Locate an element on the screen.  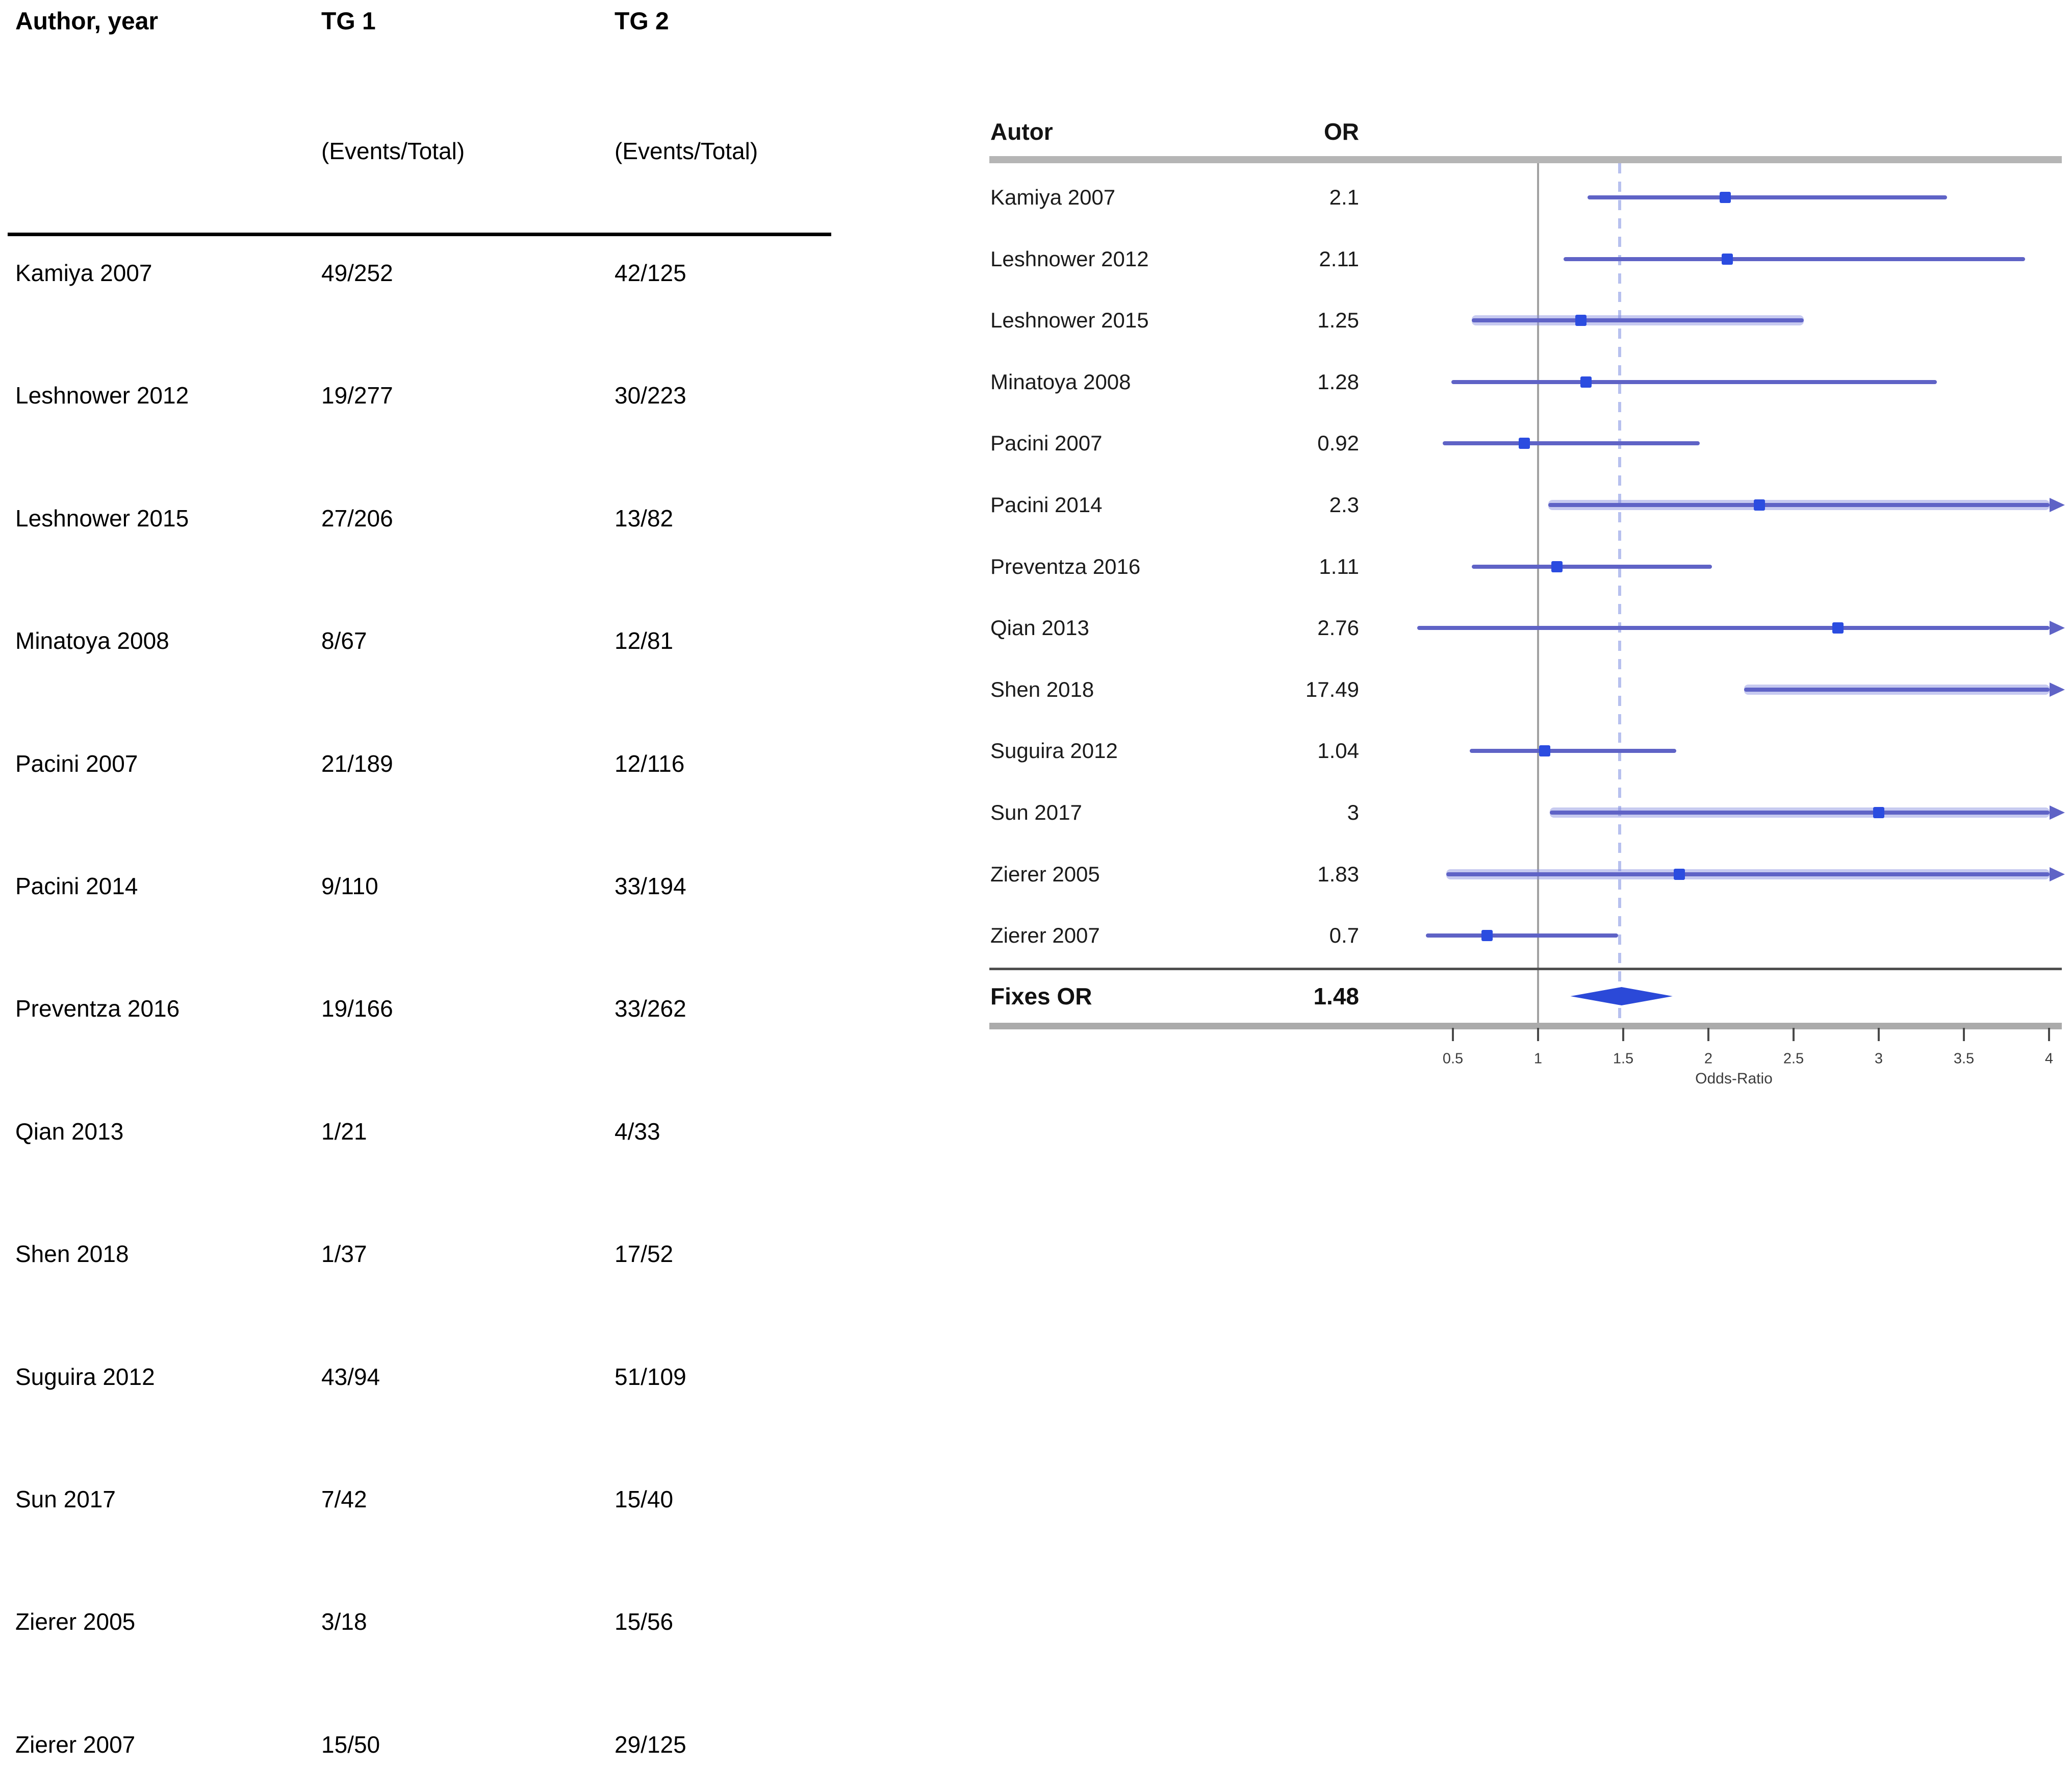
x-axis-tick-label: 2 is located at coordinates (1708, 1058).